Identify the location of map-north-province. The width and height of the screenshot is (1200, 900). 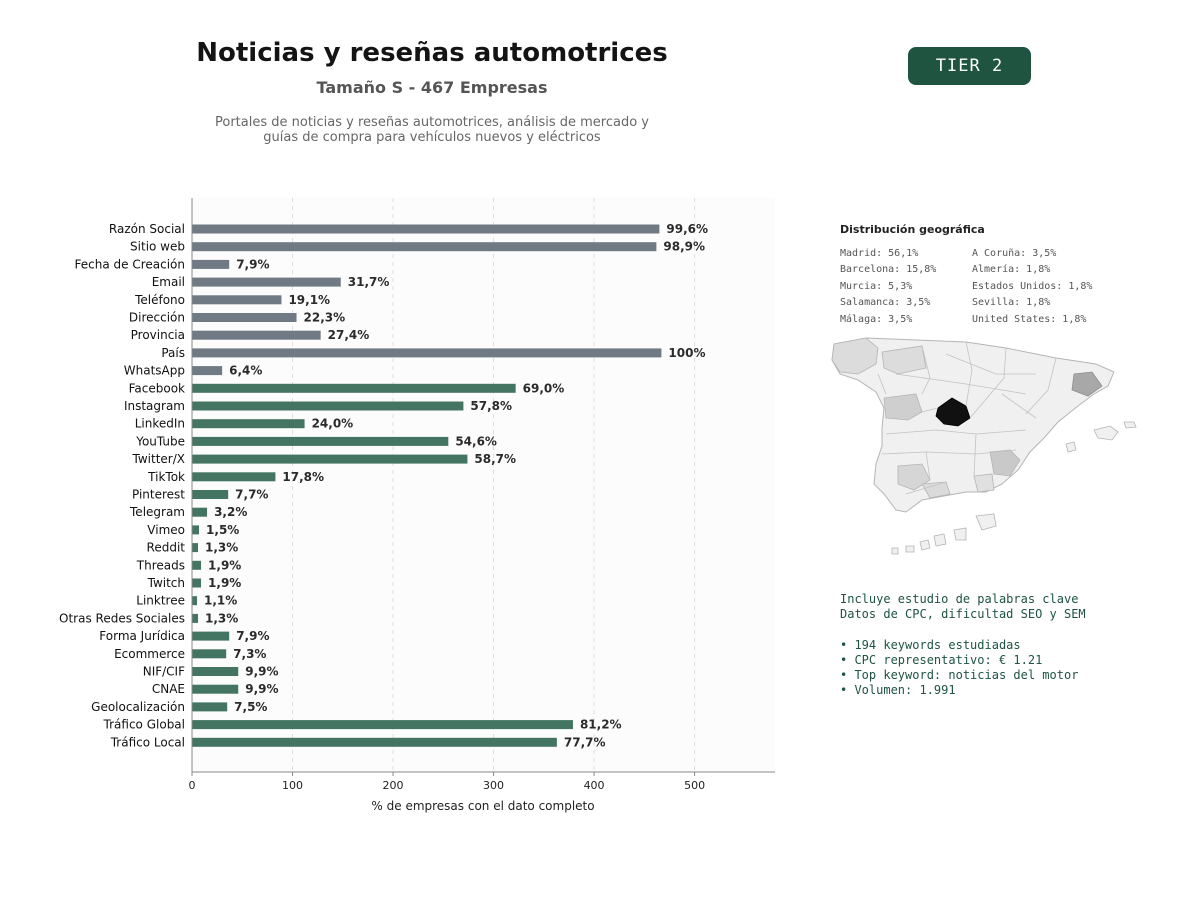
(904, 360).